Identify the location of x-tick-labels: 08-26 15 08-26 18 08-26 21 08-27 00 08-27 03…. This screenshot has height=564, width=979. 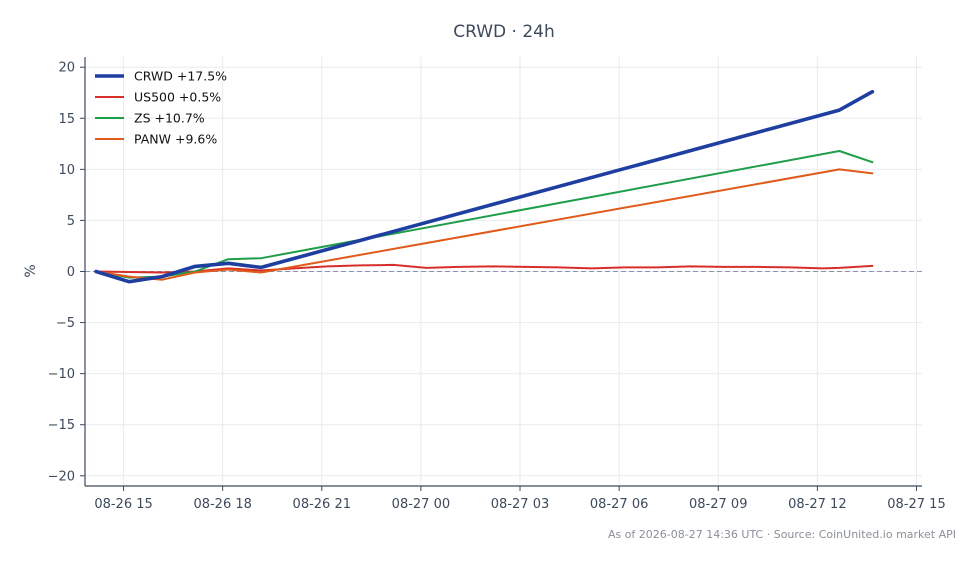
(520, 499).